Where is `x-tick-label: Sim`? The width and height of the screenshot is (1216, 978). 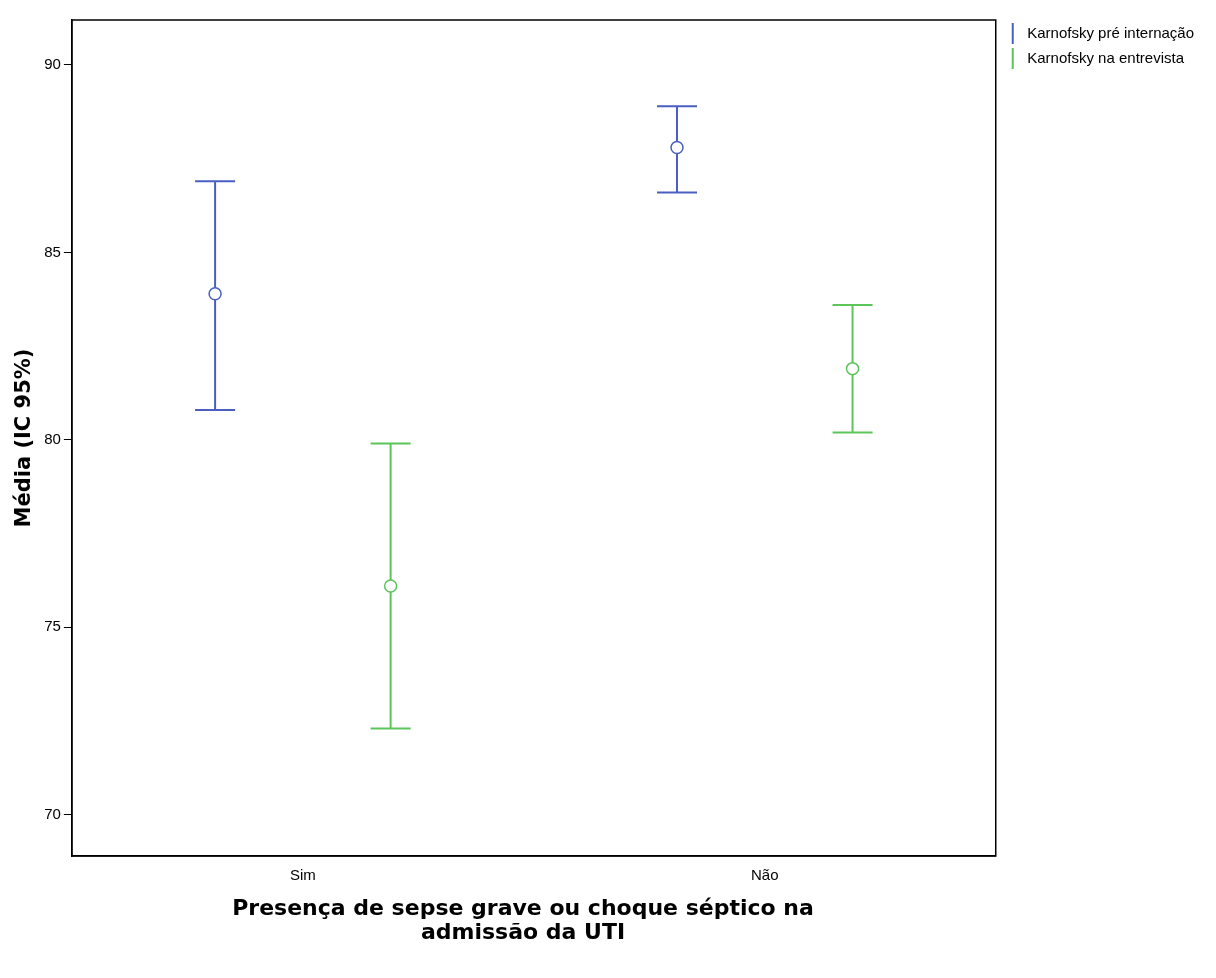
x-tick-label: Sim is located at coordinates (302, 875).